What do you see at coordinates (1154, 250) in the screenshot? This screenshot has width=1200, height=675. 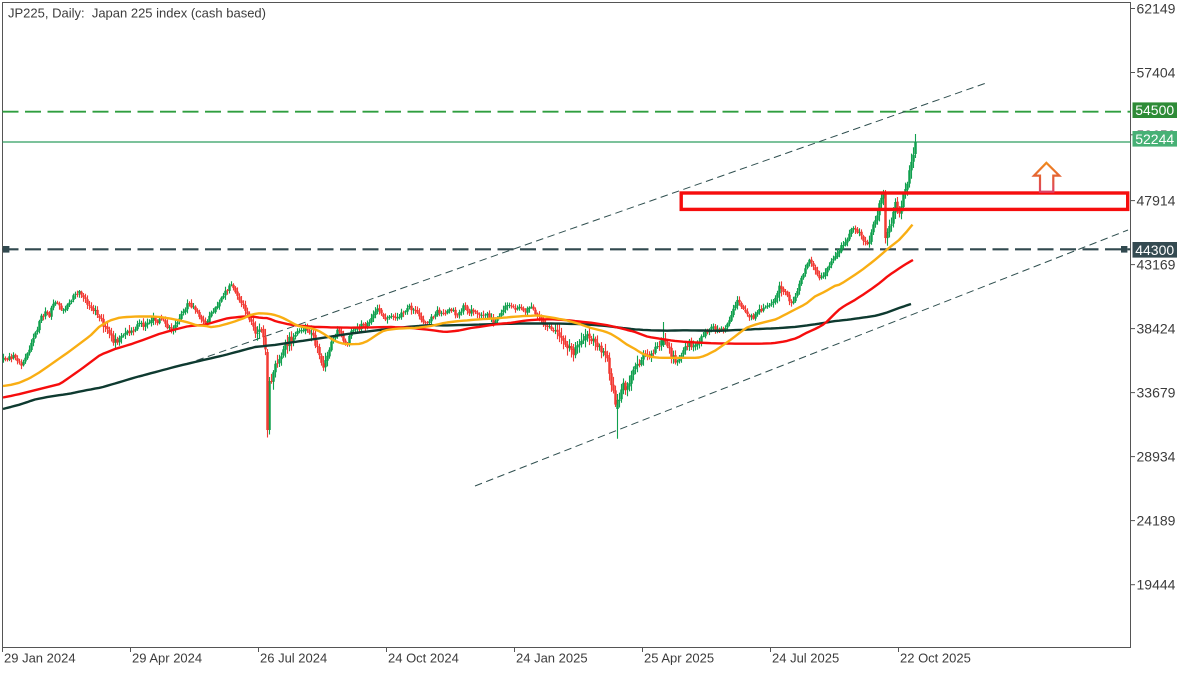 I see `svg-text: 44300` at bounding box center [1154, 250].